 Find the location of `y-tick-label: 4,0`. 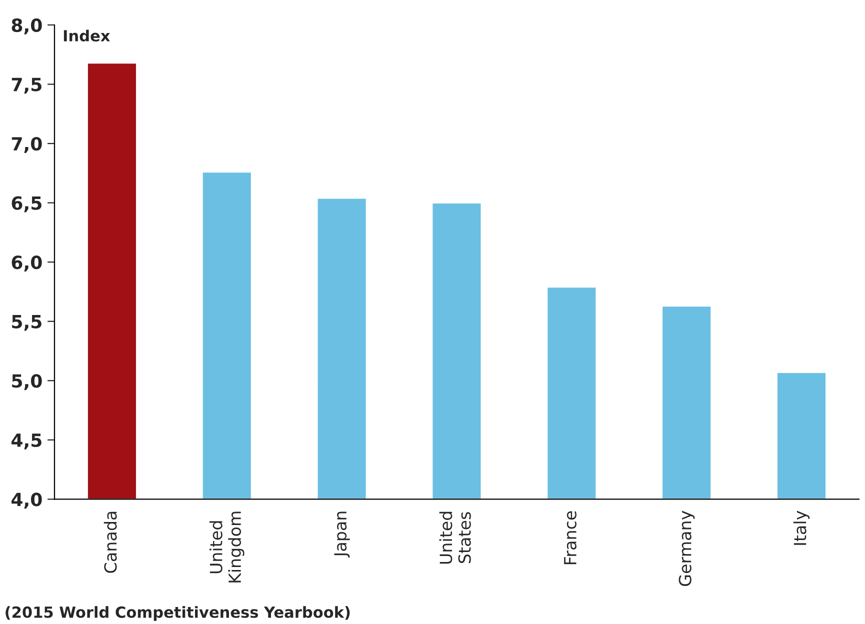

y-tick-label: 4,0 is located at coordinates (27, 500).